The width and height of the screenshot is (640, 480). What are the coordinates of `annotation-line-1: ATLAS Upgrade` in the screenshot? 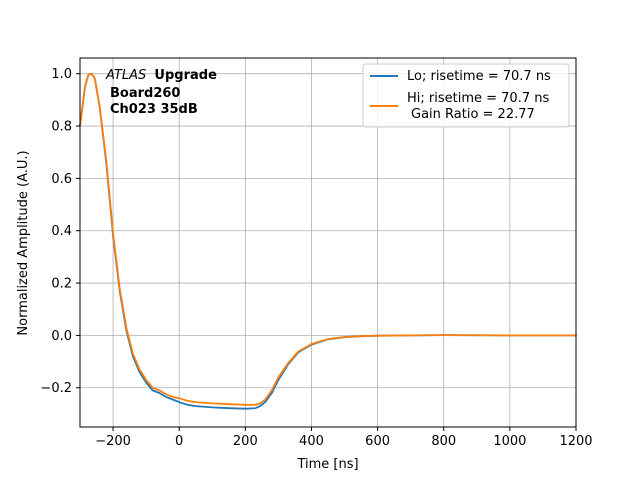 It's located at (161, 75).